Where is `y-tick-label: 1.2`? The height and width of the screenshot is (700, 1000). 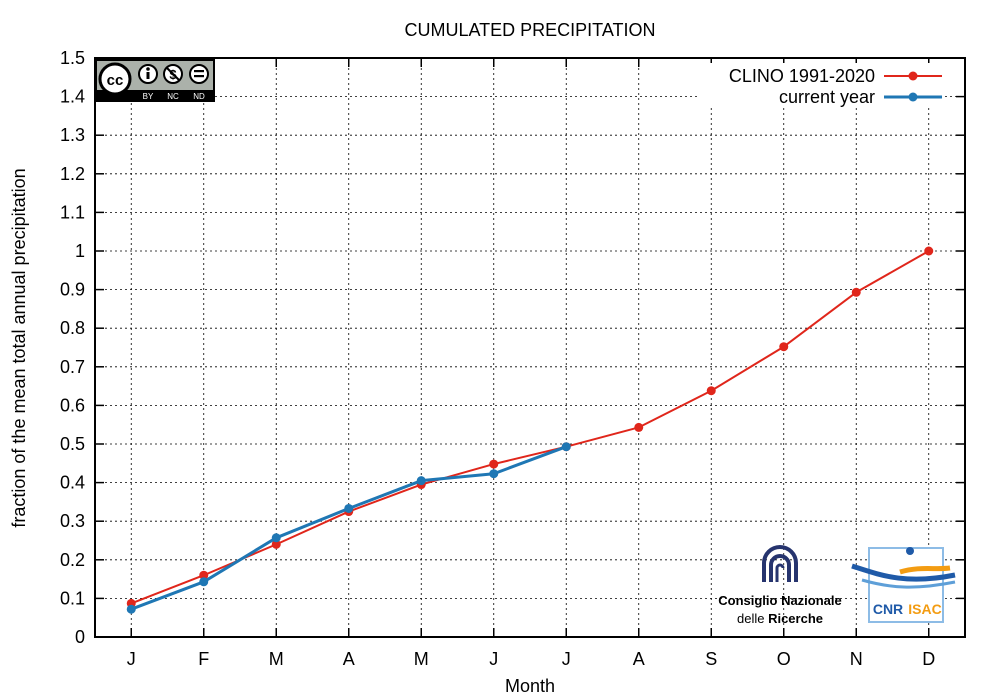 y-tick-label: 1.2 is located at coordinates (72, 174).